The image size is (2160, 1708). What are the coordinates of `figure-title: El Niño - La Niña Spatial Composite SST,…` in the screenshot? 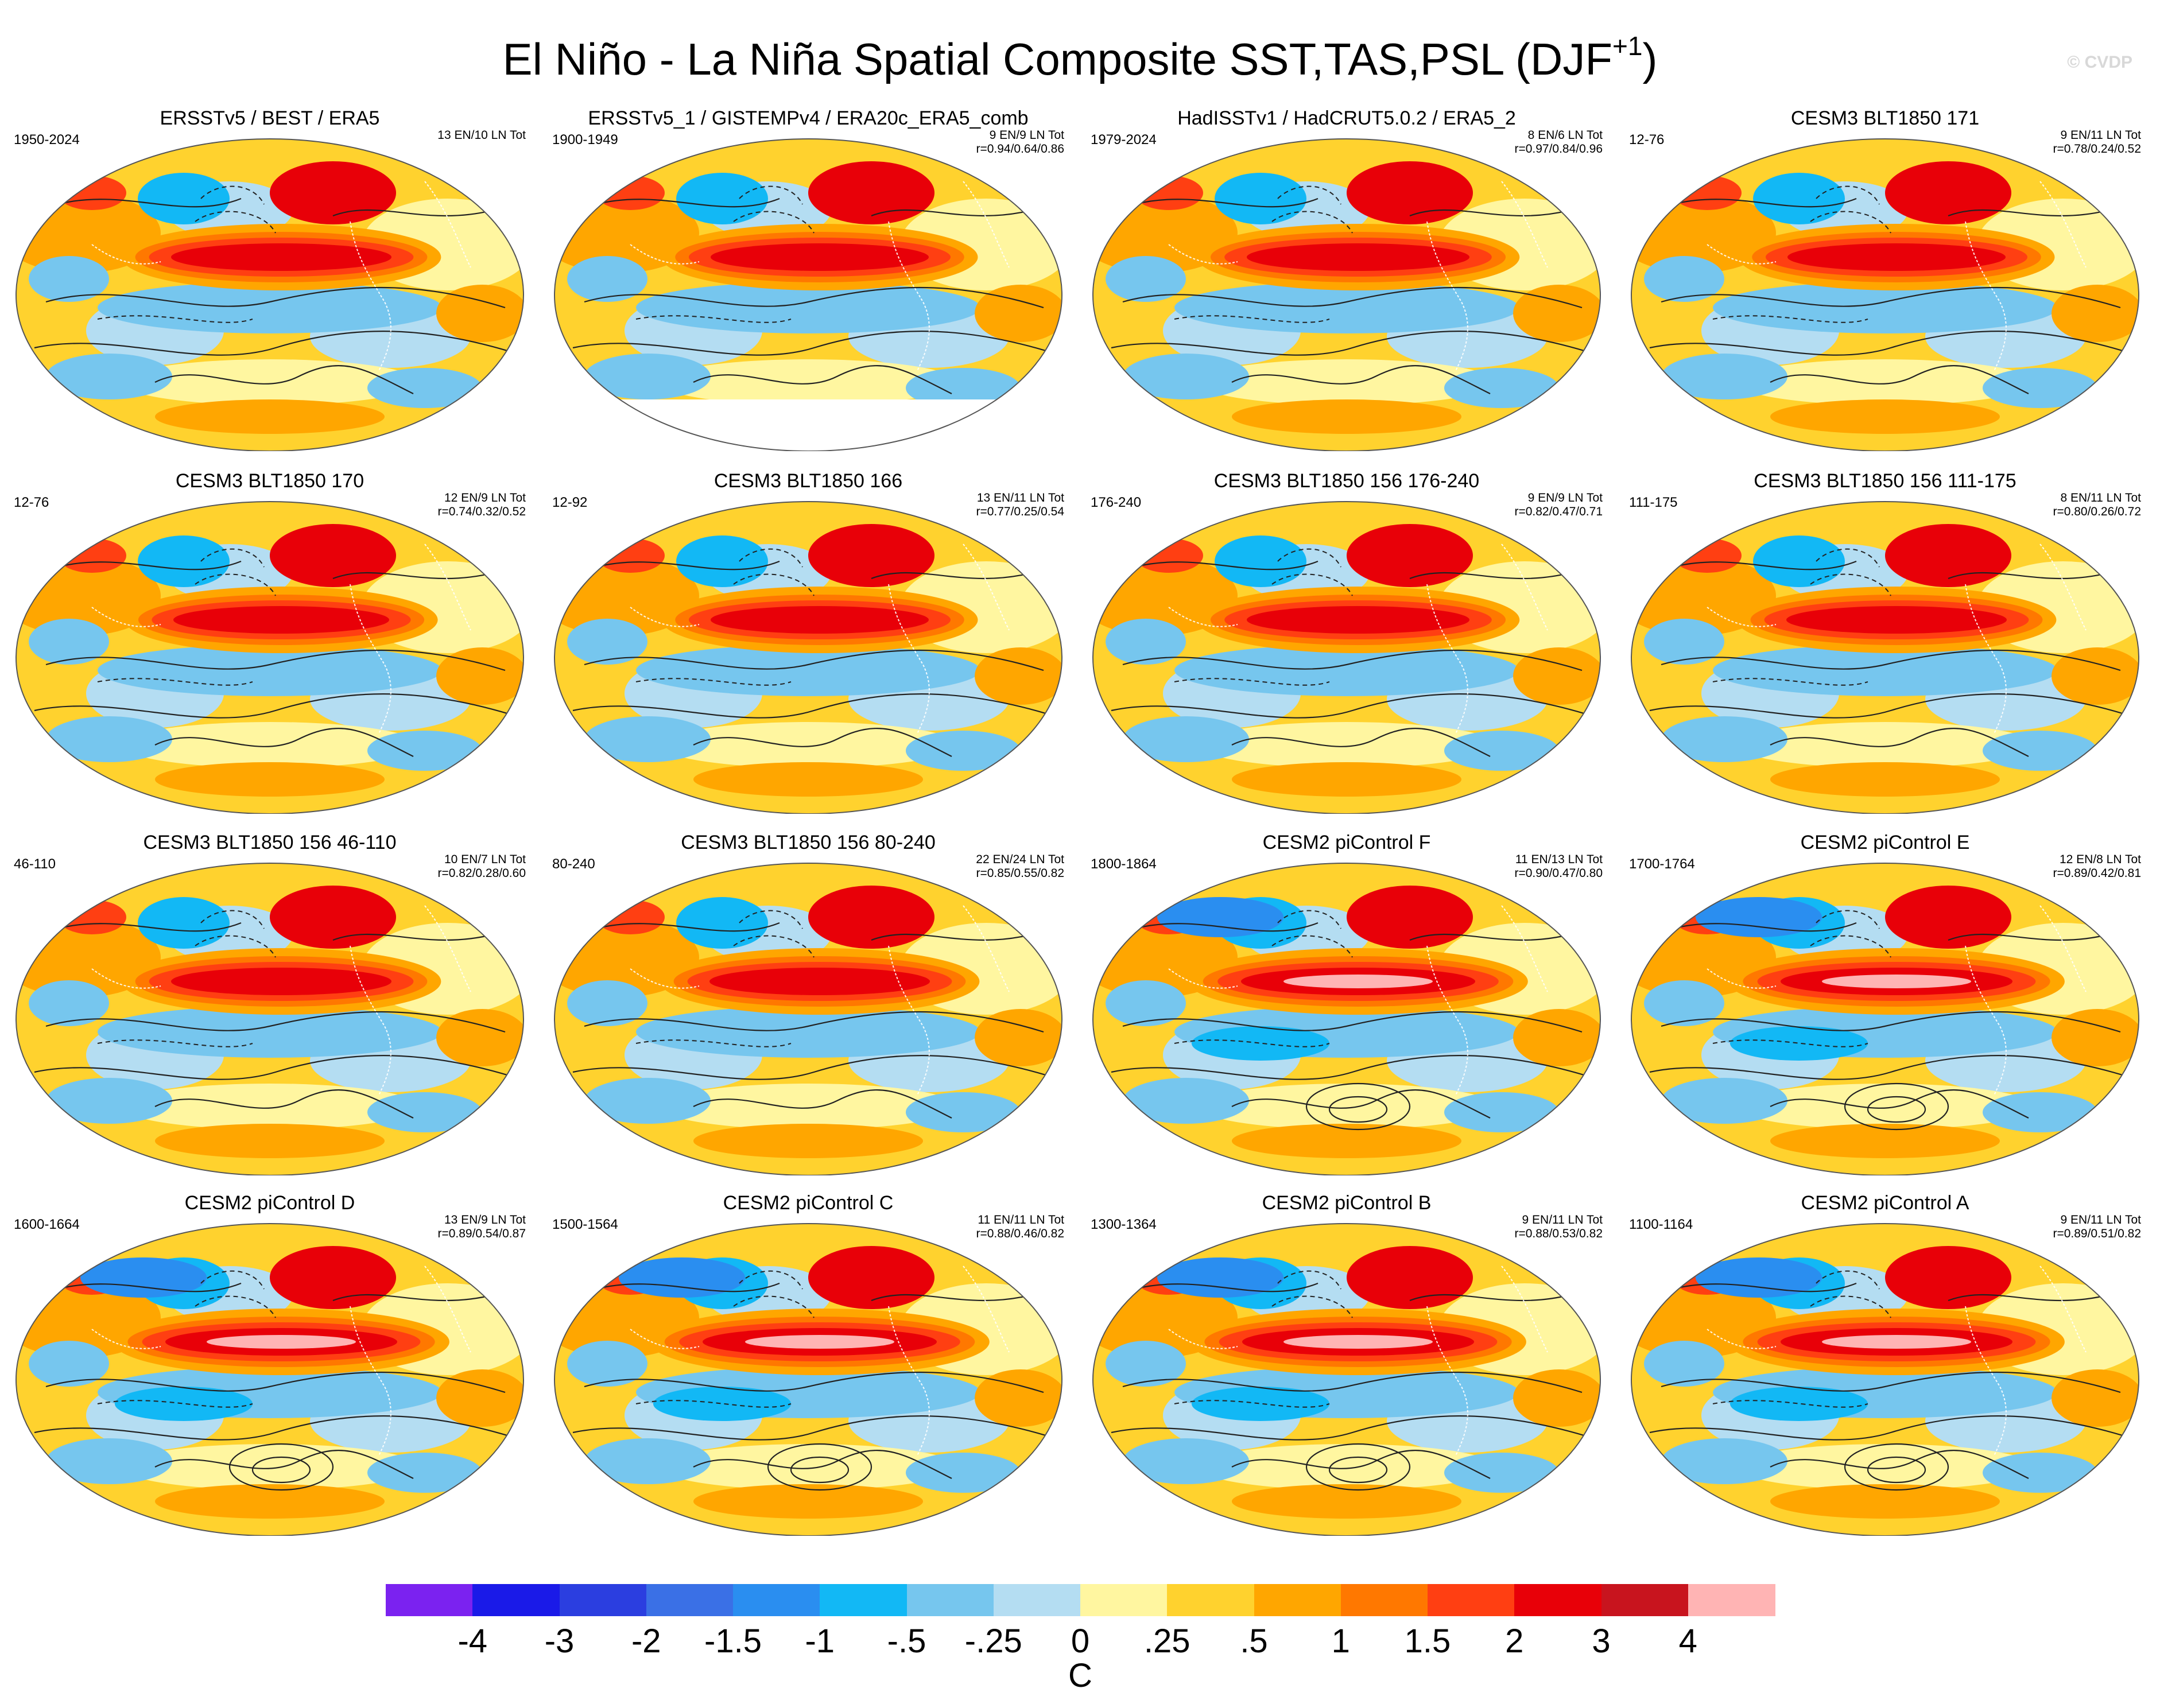 It's located at (1080, 52).